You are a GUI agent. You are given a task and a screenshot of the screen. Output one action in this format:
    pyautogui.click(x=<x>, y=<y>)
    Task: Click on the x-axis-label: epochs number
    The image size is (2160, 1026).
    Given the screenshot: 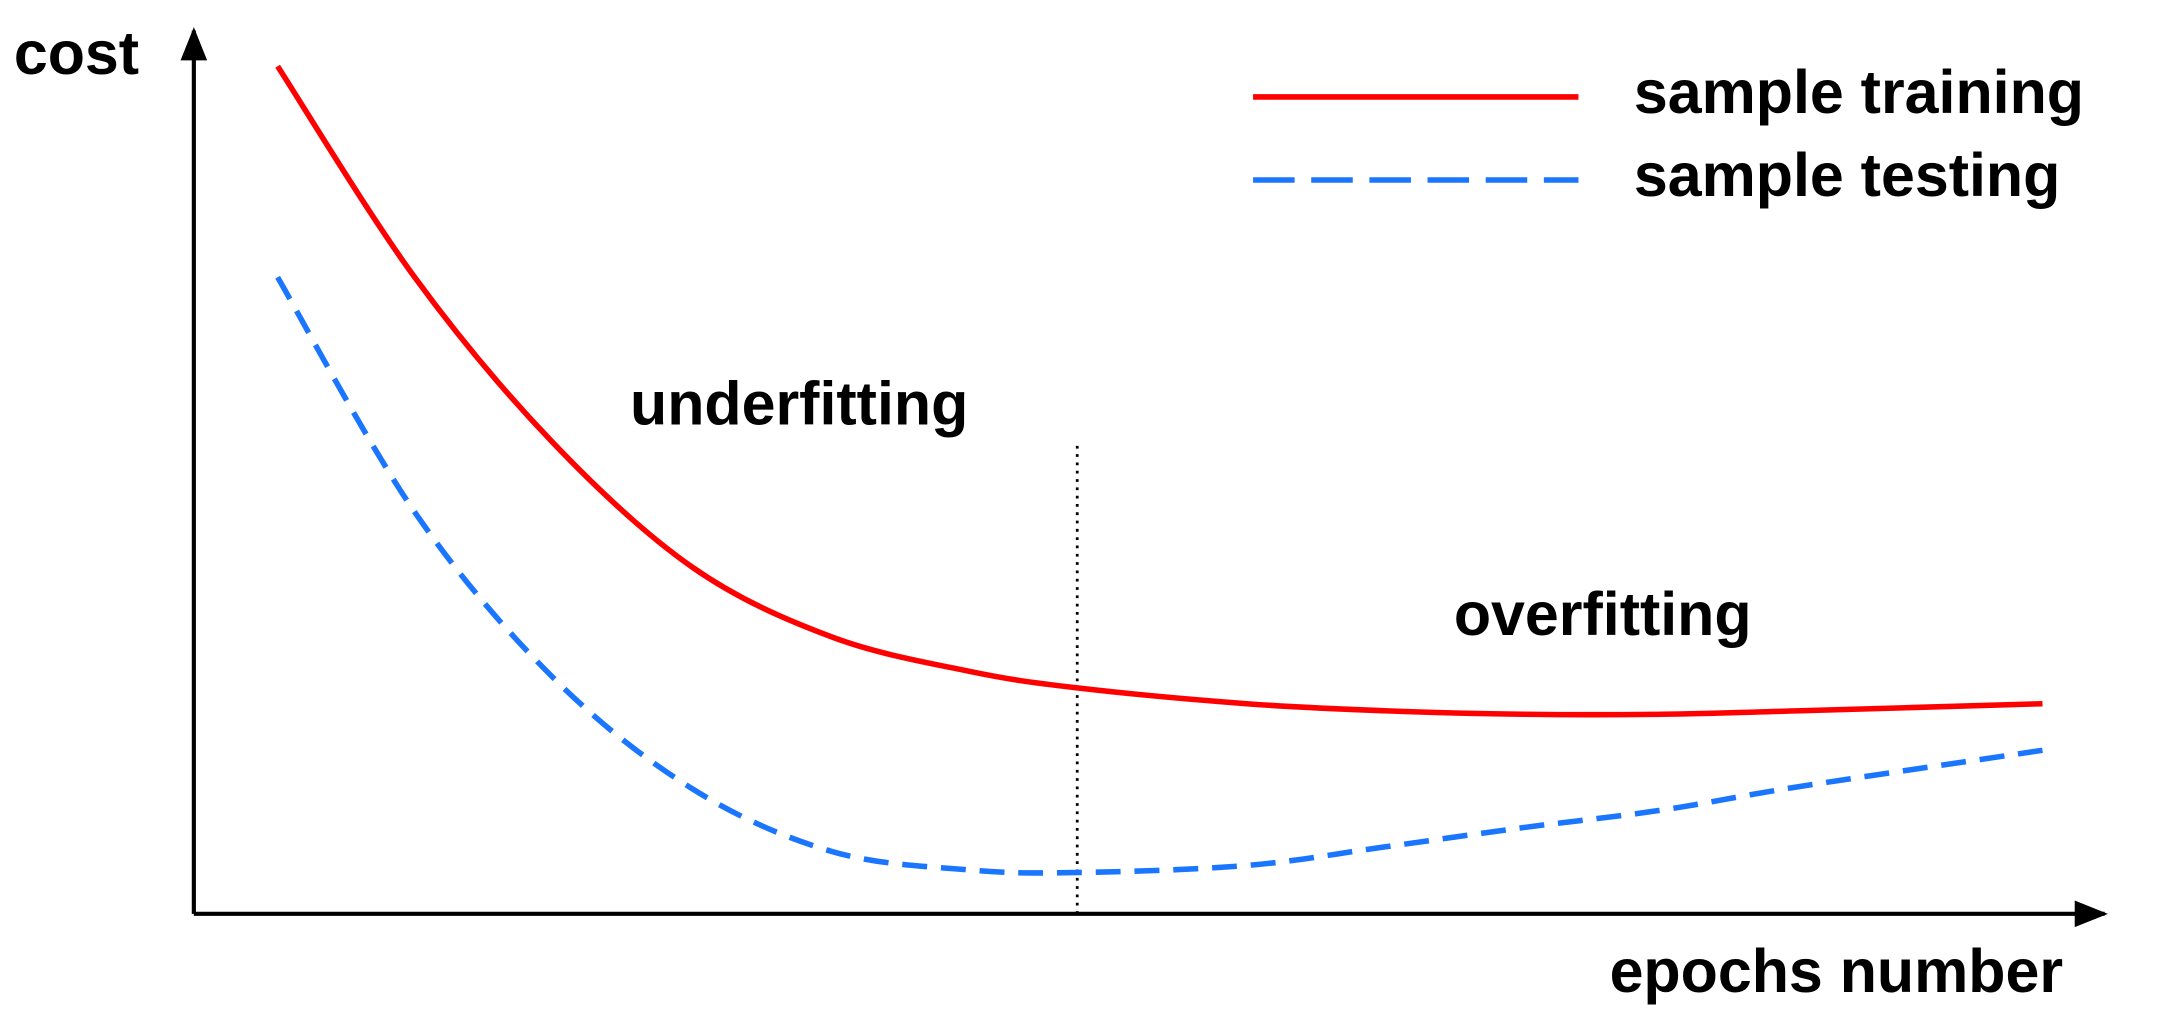 What is the action you would take?
    pyautogui.click(x=1837, y=971)
    